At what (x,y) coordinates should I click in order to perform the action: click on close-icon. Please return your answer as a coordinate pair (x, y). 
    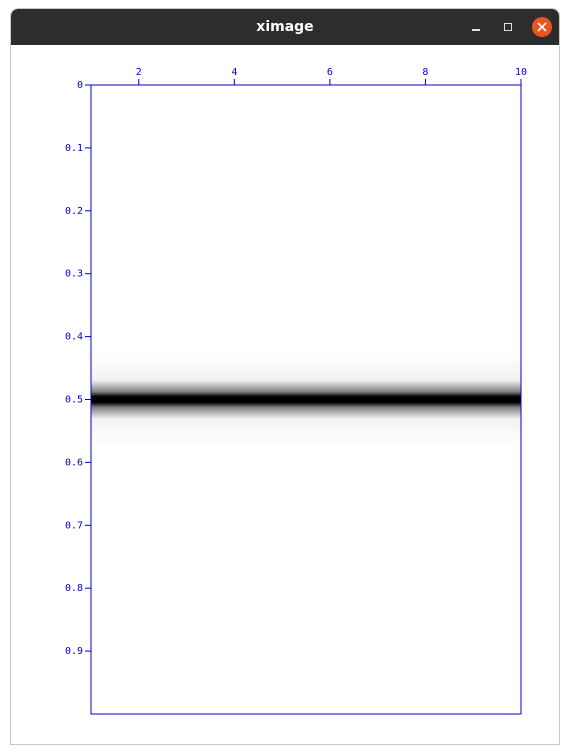
    Looking at the image, I should click on (542, 27).